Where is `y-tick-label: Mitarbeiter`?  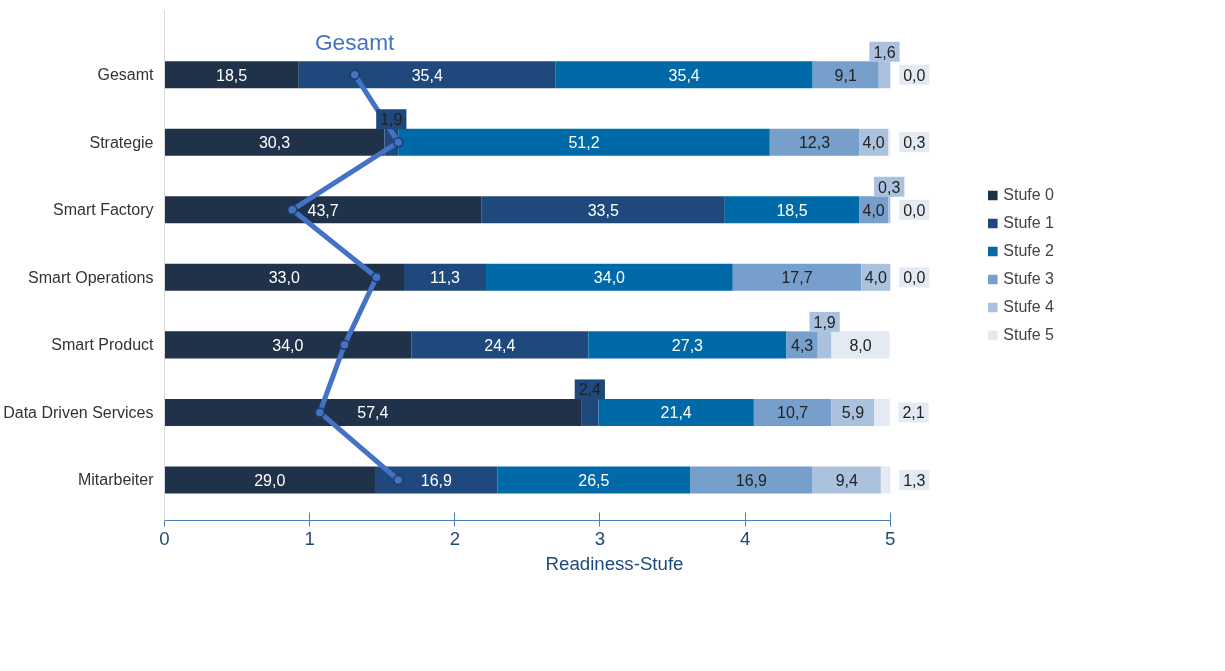 y-tick-label: Mitarbeiter is located at coordinates (116, 480).